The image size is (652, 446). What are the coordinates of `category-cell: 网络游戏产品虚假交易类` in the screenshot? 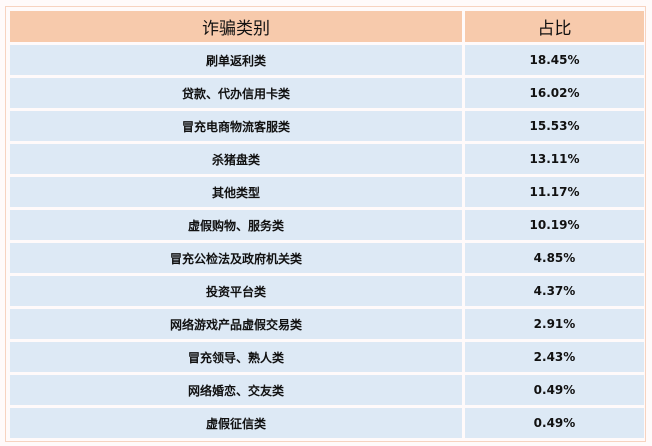 It's located at (236, 324).